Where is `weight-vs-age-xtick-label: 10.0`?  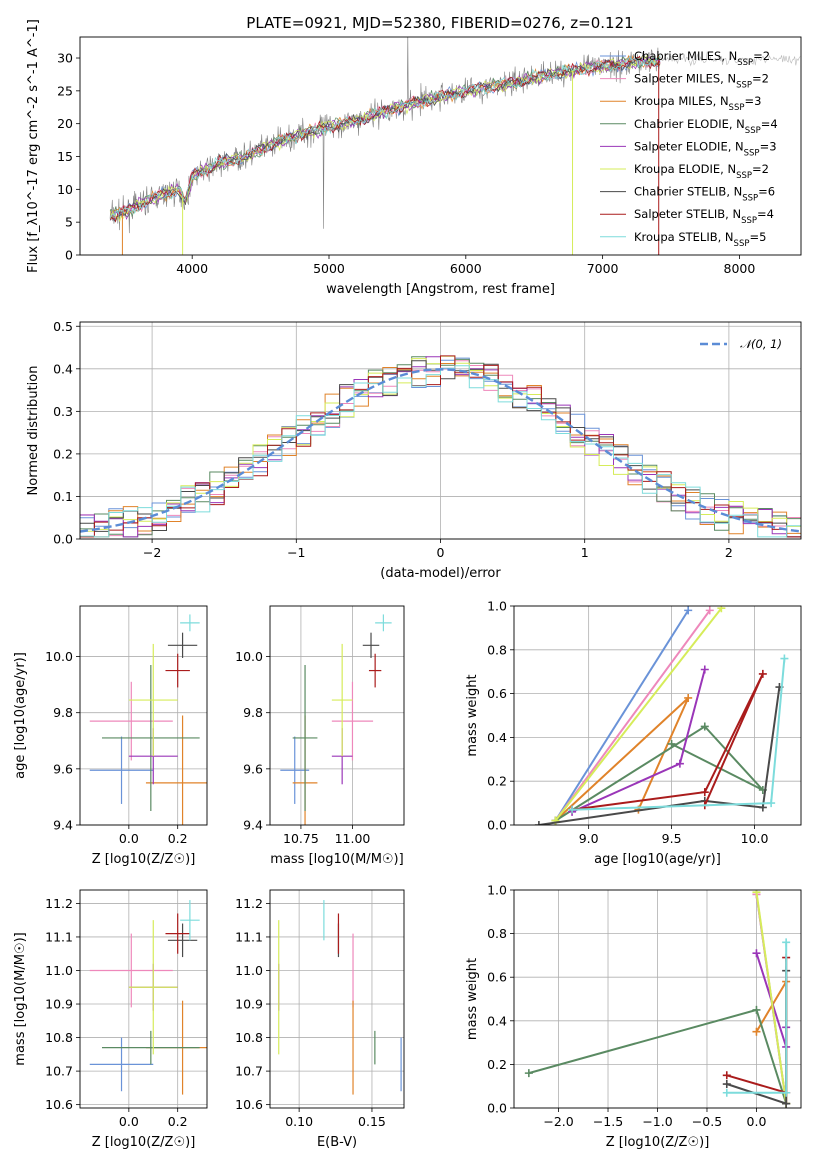
weight-vs-age-xtick-label: 10.0 is located at coordinates (755, 838).